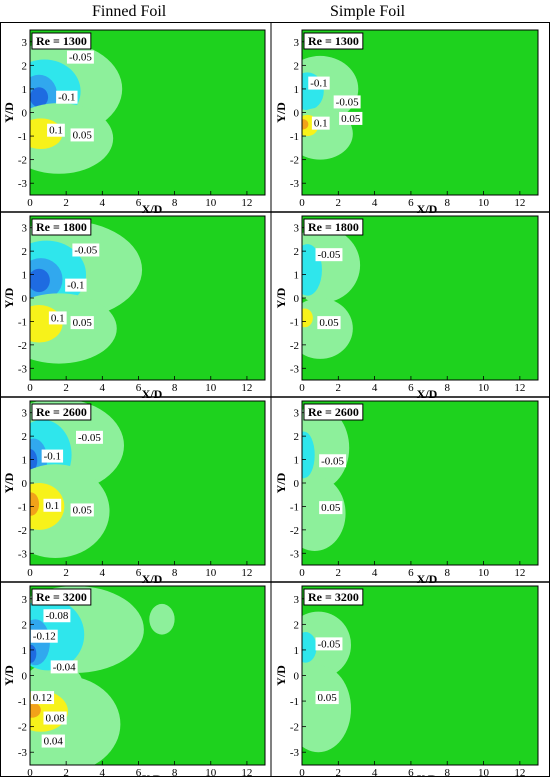 This screenshot has height=777, width=550. Describe the element at coordinates (294, 507) in the screenshot. I see `y-tick-label: -1` at that location.